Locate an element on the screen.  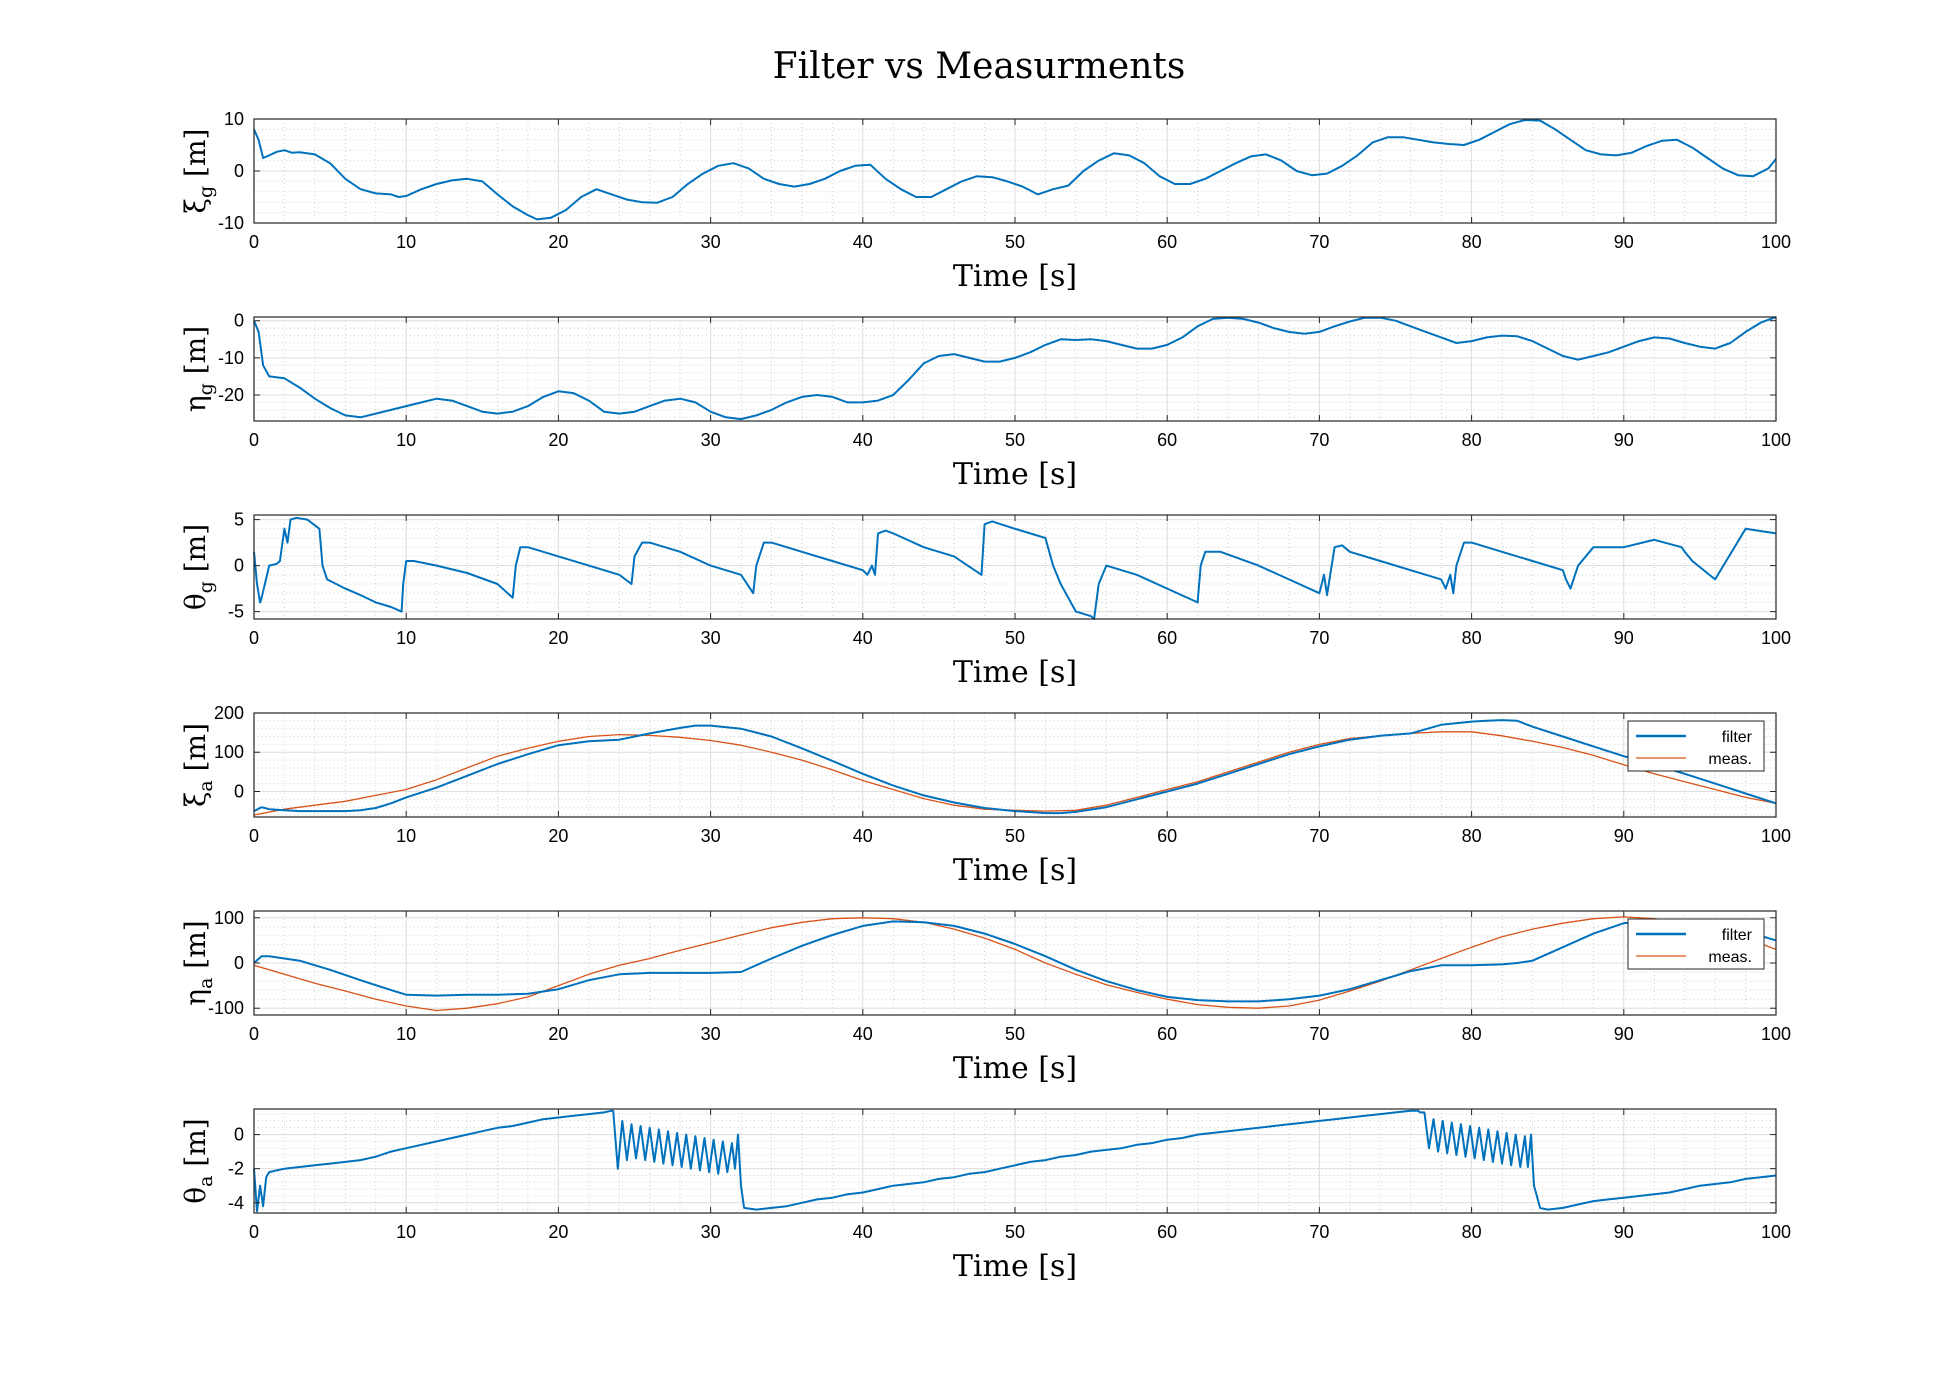
y-axis-label: ξg [m] is located at coordinates (198, 171).